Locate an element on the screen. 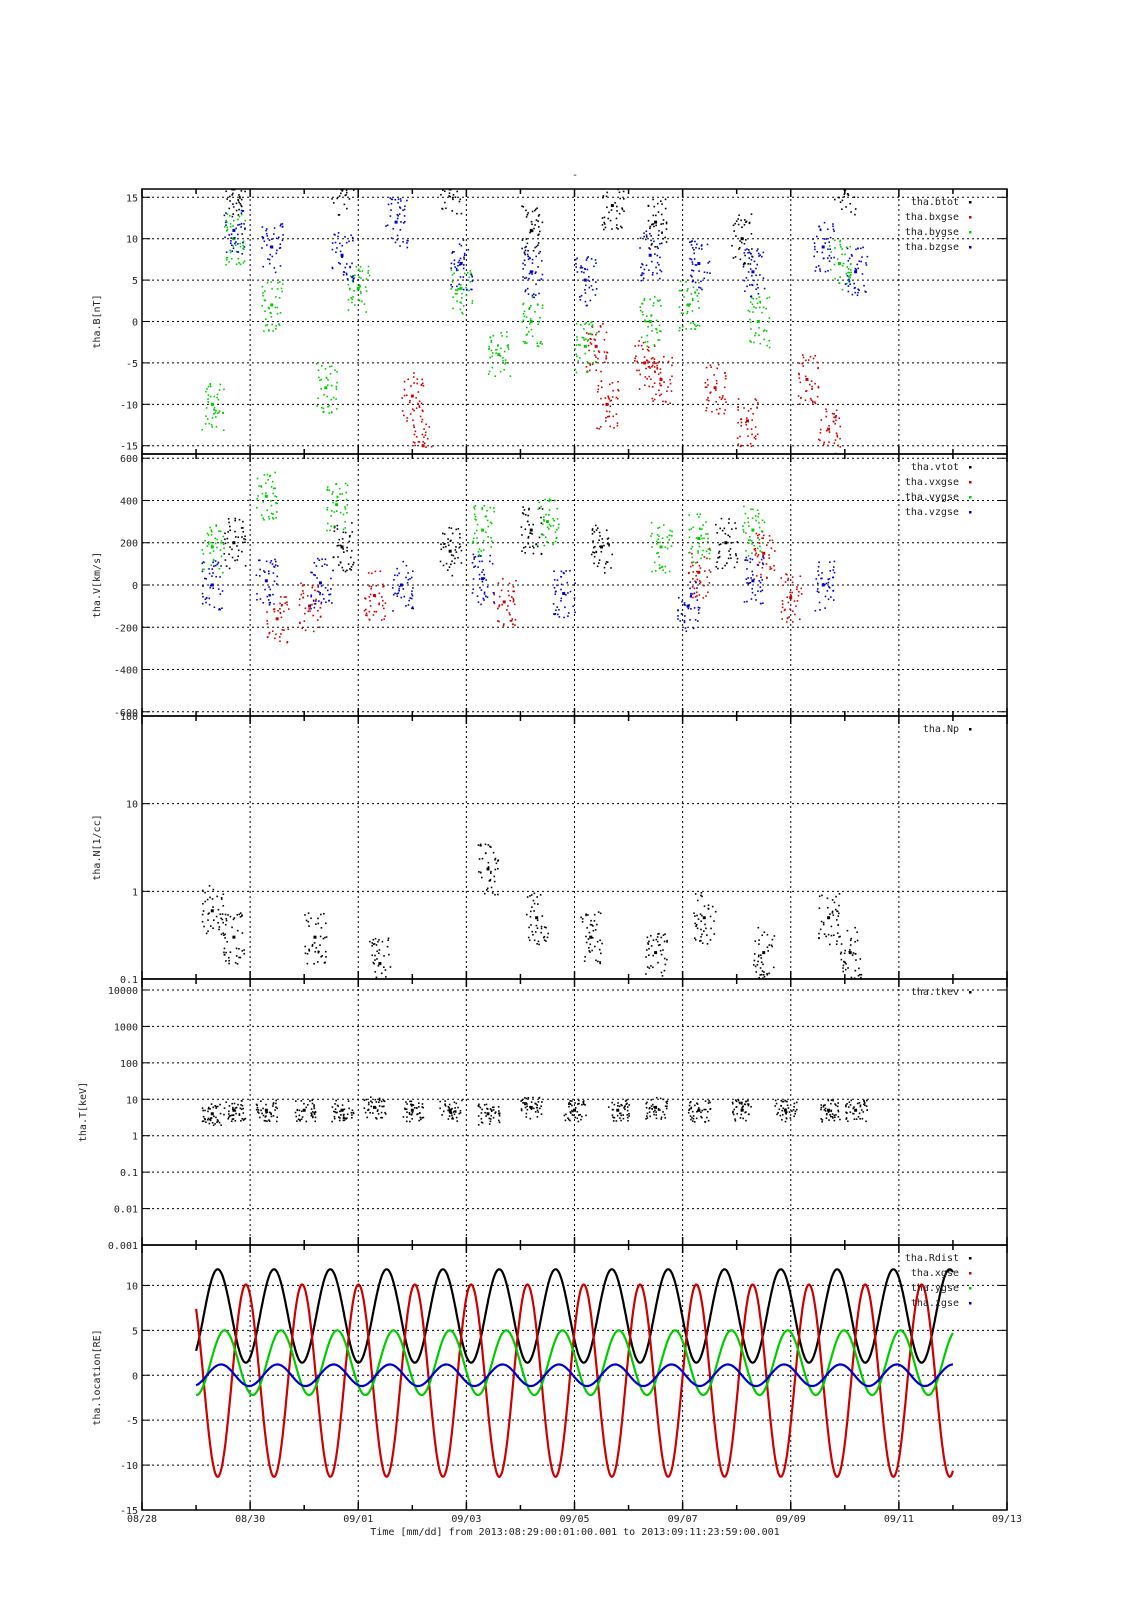 The width and height of the screenshot is (1131, 1600). data-point is located at coordinates (488, 1114).